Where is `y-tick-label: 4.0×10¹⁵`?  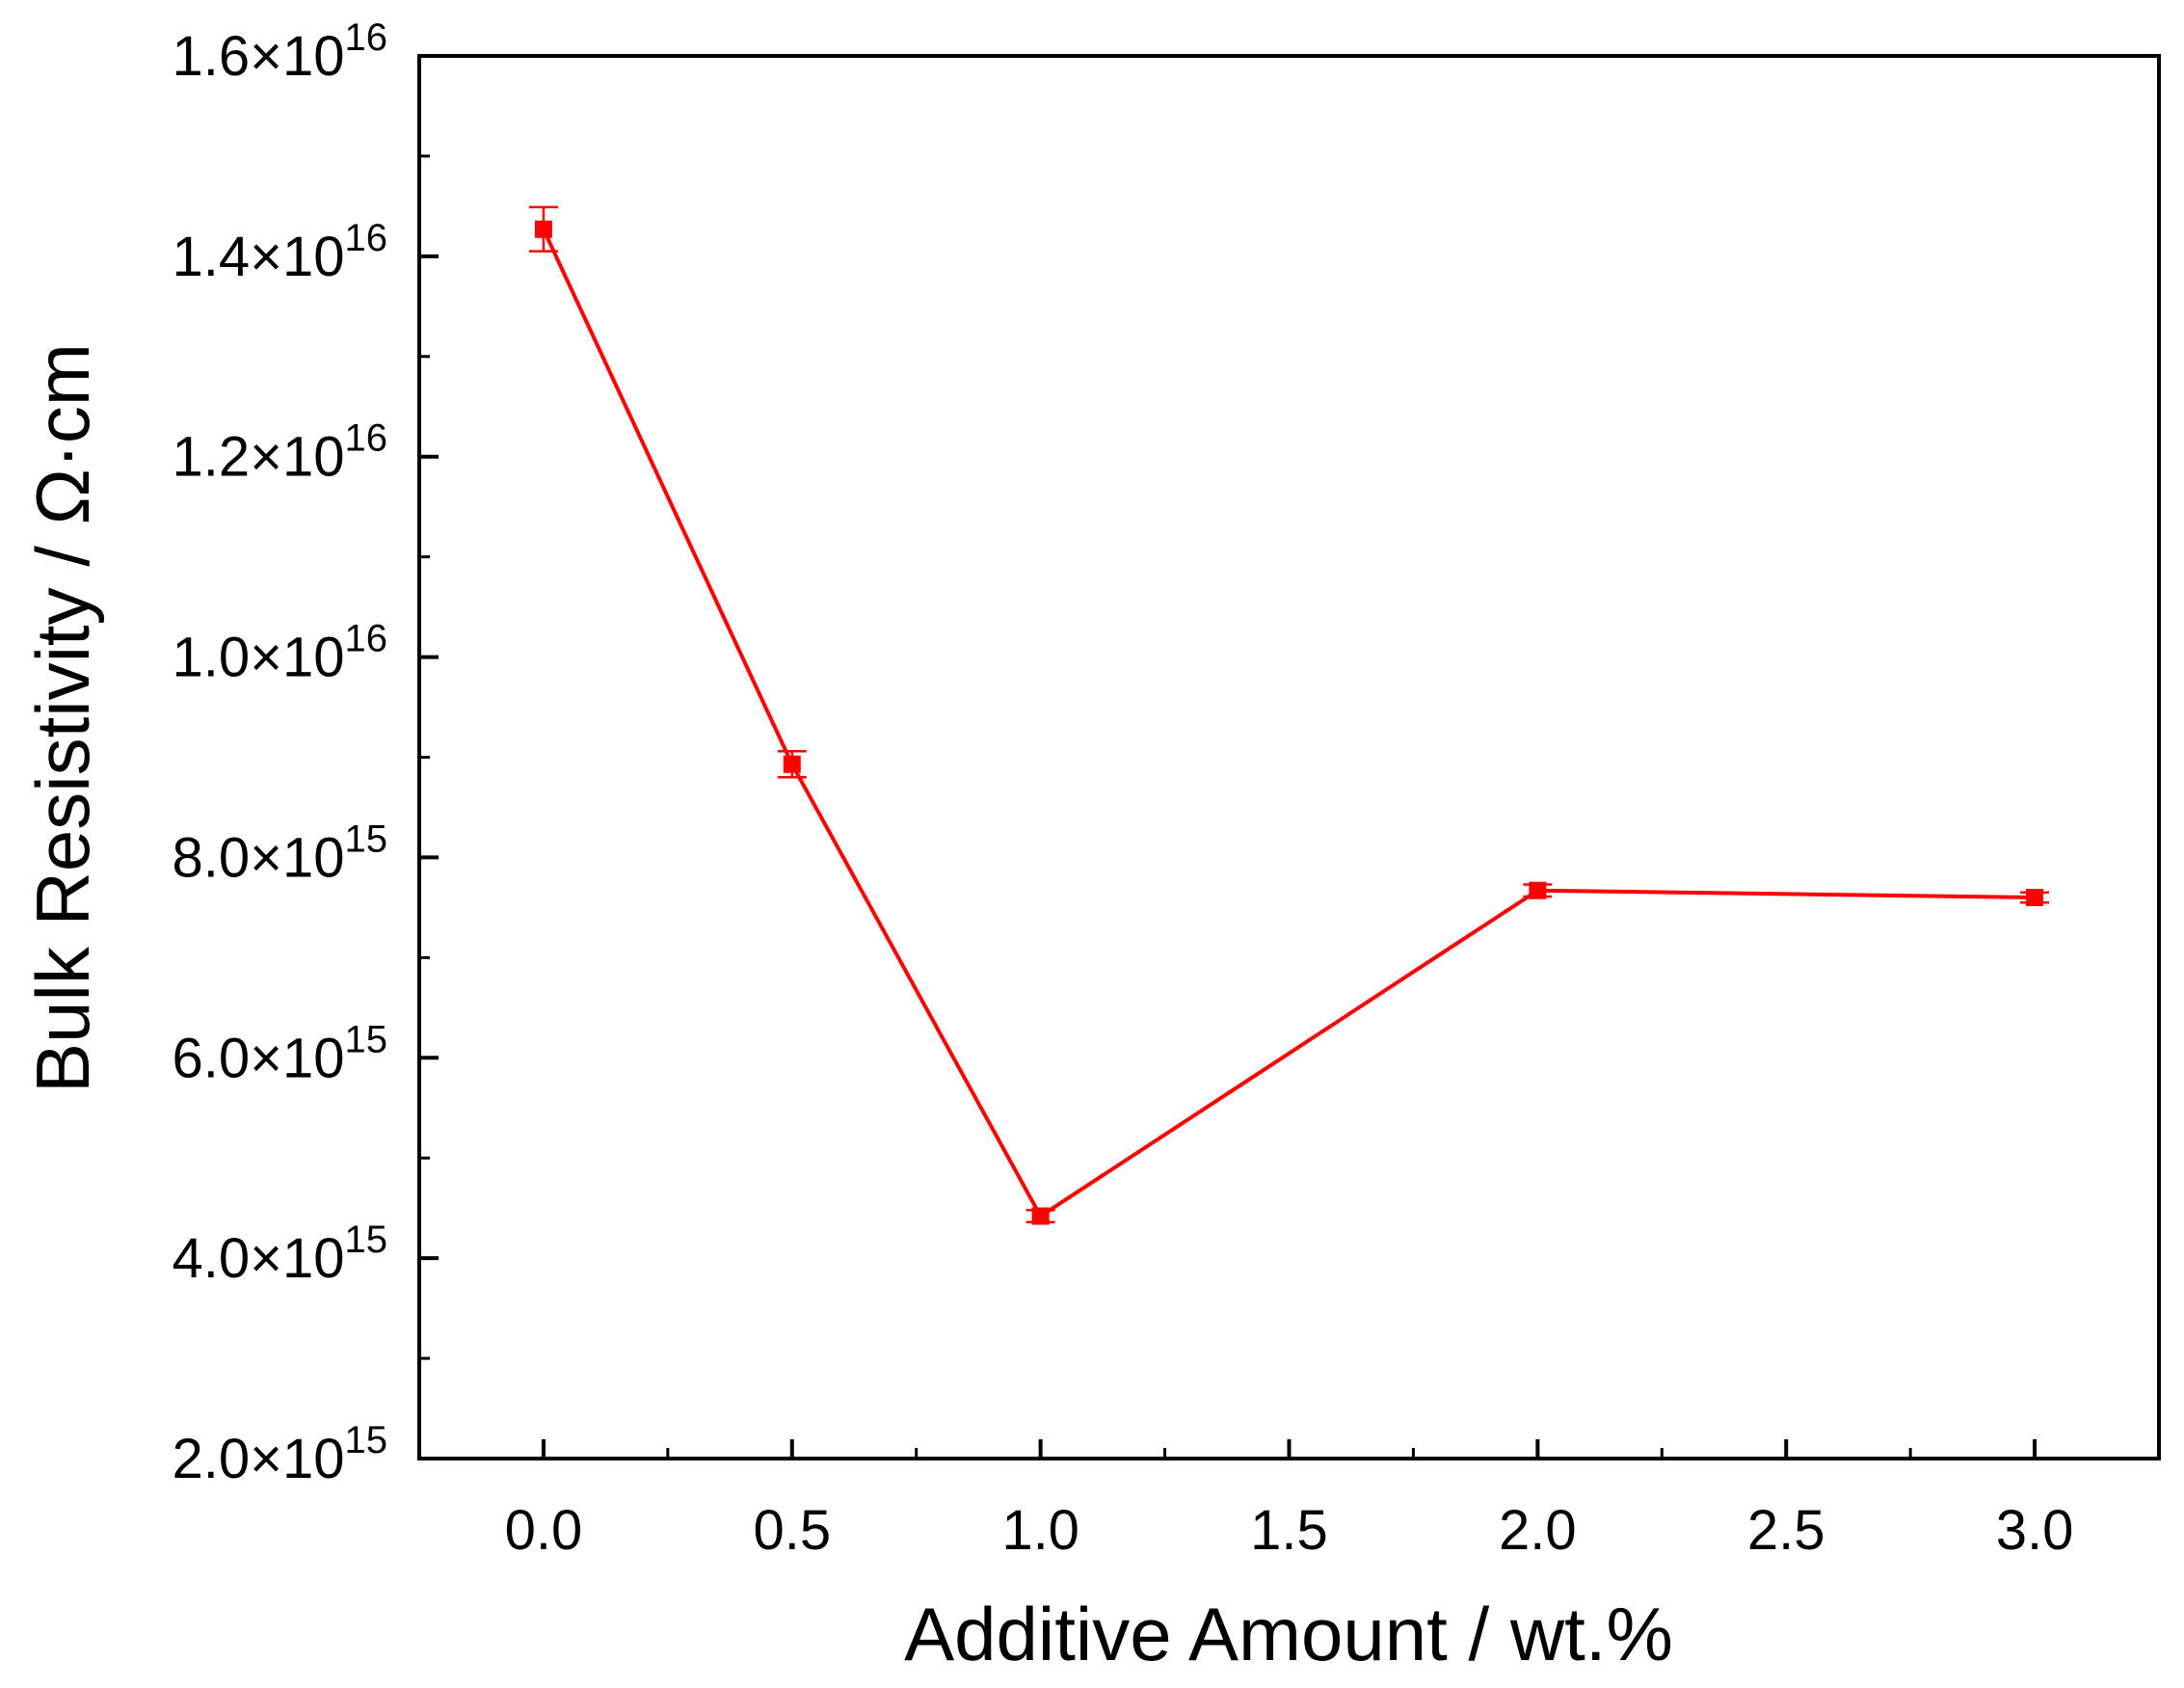 y-tick-label: 4.0×10¹⁵ is located at coordinates (279, 1254).